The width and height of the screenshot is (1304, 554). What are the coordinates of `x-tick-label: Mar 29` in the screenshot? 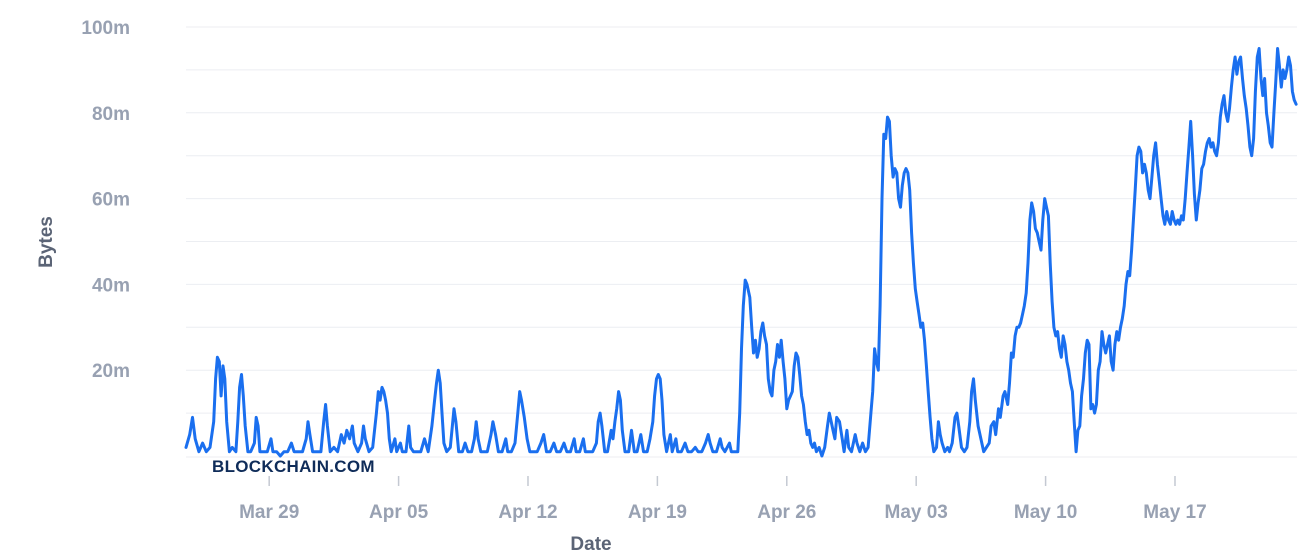 It's located at (269, 512).